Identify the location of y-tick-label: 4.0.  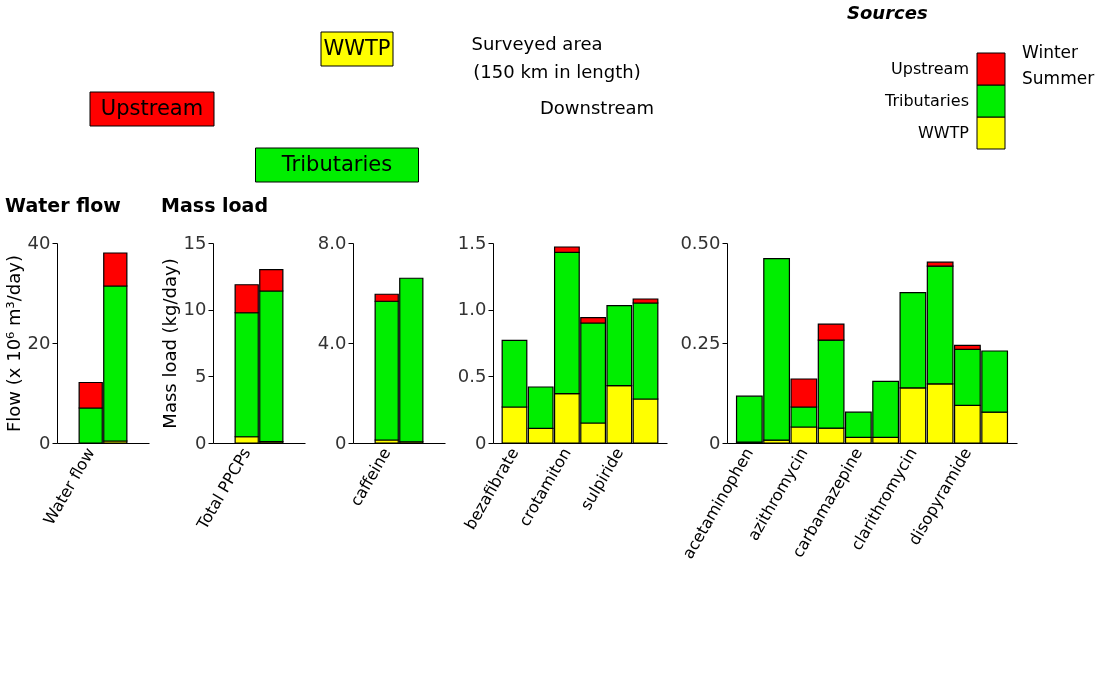
(332, 342).